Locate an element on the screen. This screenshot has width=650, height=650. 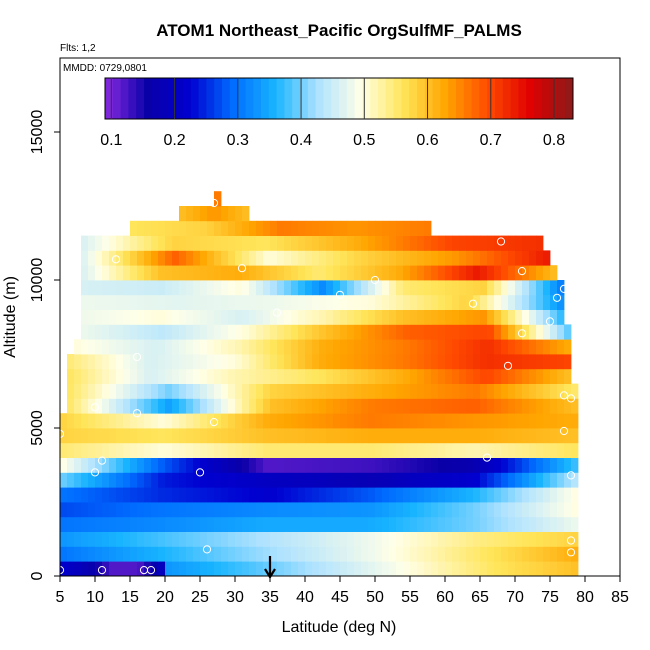
latitude-marker-arrow is located at coordinates (270, 568).